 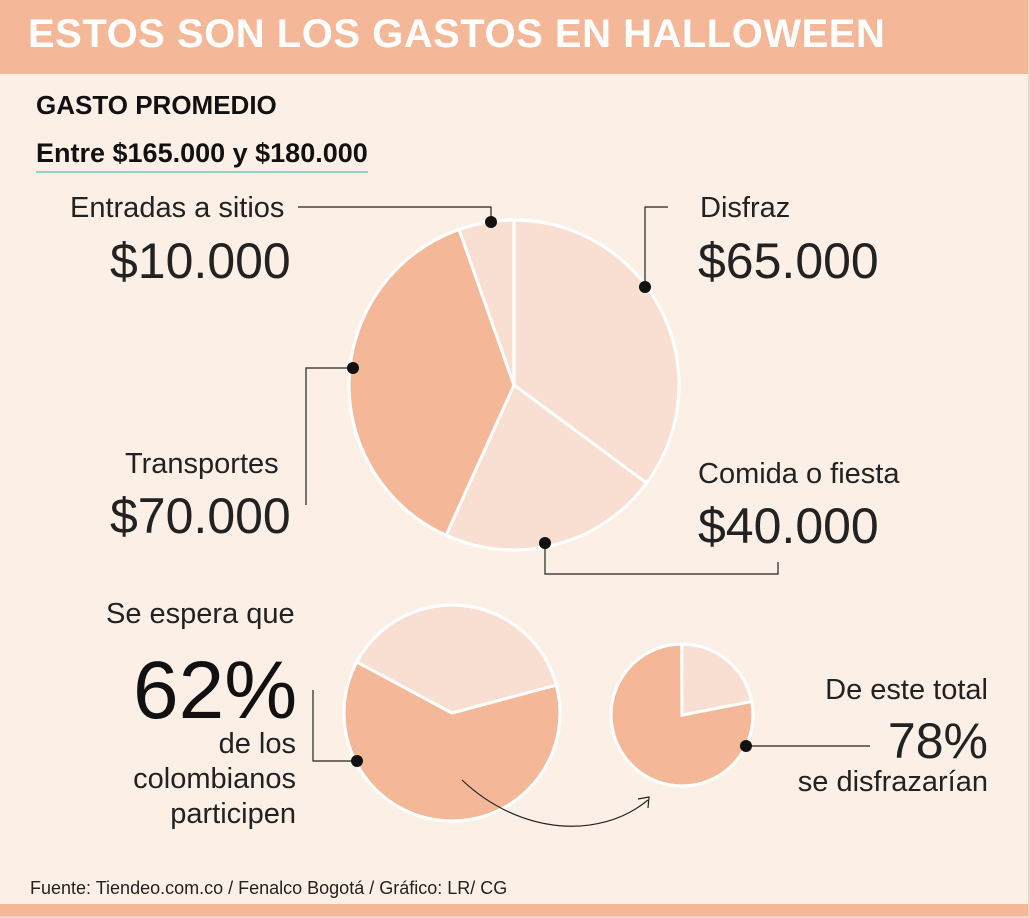 What do you see at coordinates (788, 261) in the screenshot?
I see `slice-value-disfraz: $65.000` at bounding box center [788, 261].